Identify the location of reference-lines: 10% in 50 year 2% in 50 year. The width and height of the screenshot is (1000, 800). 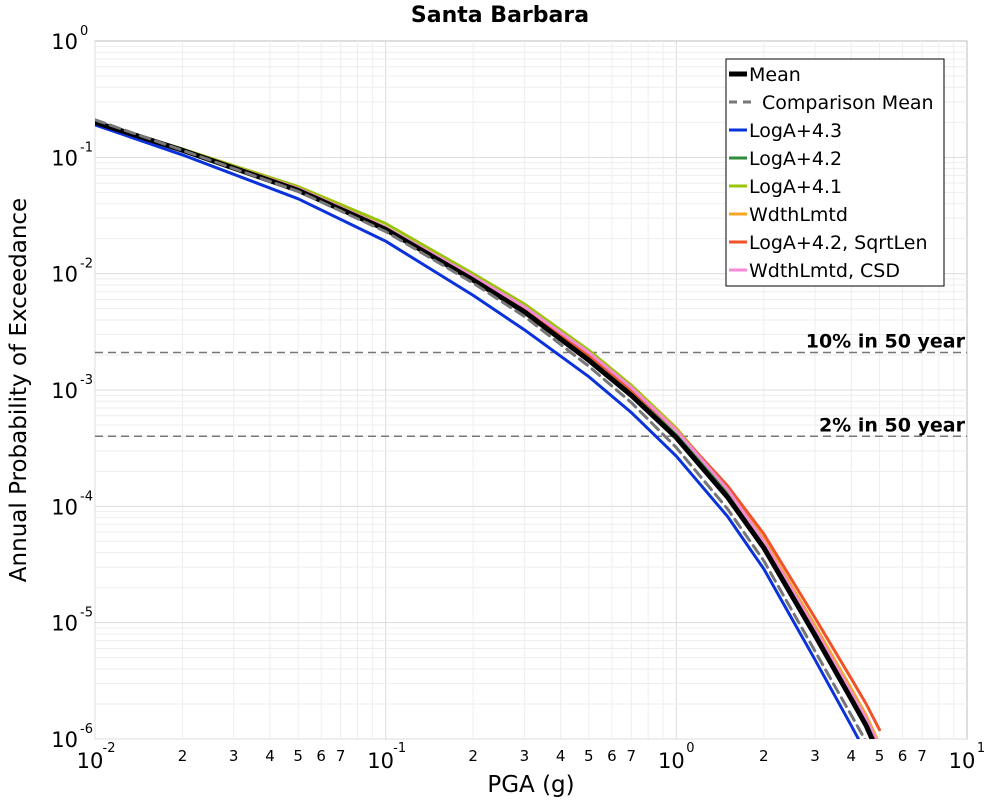
(531, 384).